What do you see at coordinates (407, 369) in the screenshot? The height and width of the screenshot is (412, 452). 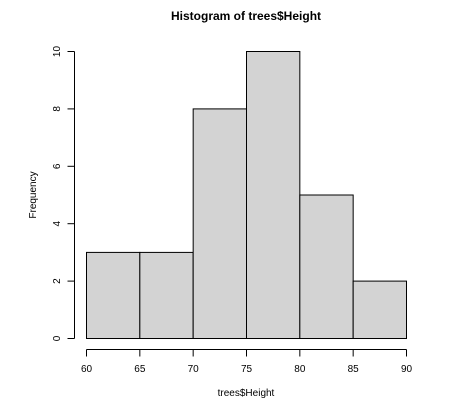 I see `x-tick-label: 90` at bounding box center [407, 369].